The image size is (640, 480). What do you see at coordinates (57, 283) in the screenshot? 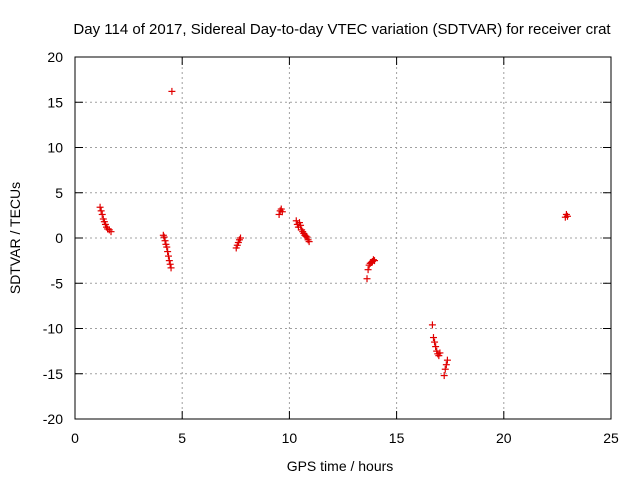
I see `y-tick-label: -5` at bounding box center [57, 283].